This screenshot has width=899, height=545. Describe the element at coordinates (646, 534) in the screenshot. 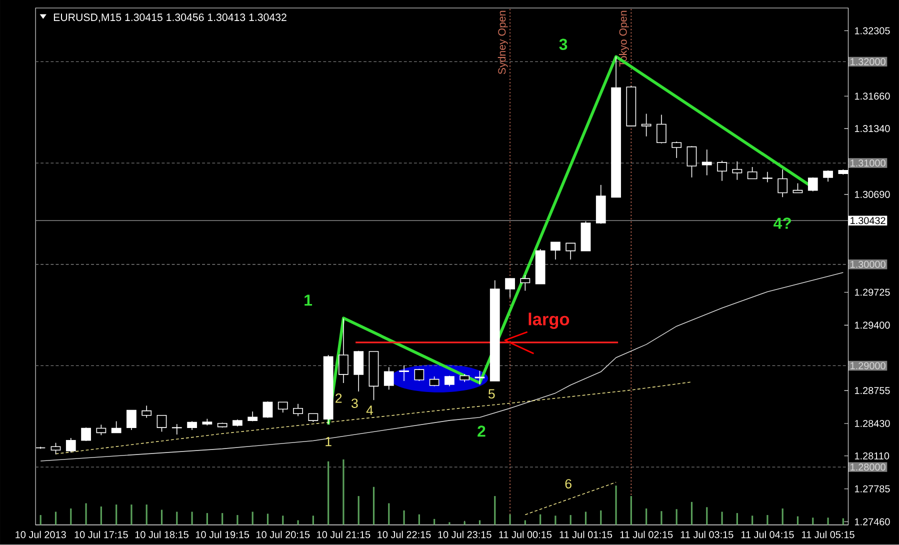

I see `x-tick-label: 11 Jul 02:15` at that location.